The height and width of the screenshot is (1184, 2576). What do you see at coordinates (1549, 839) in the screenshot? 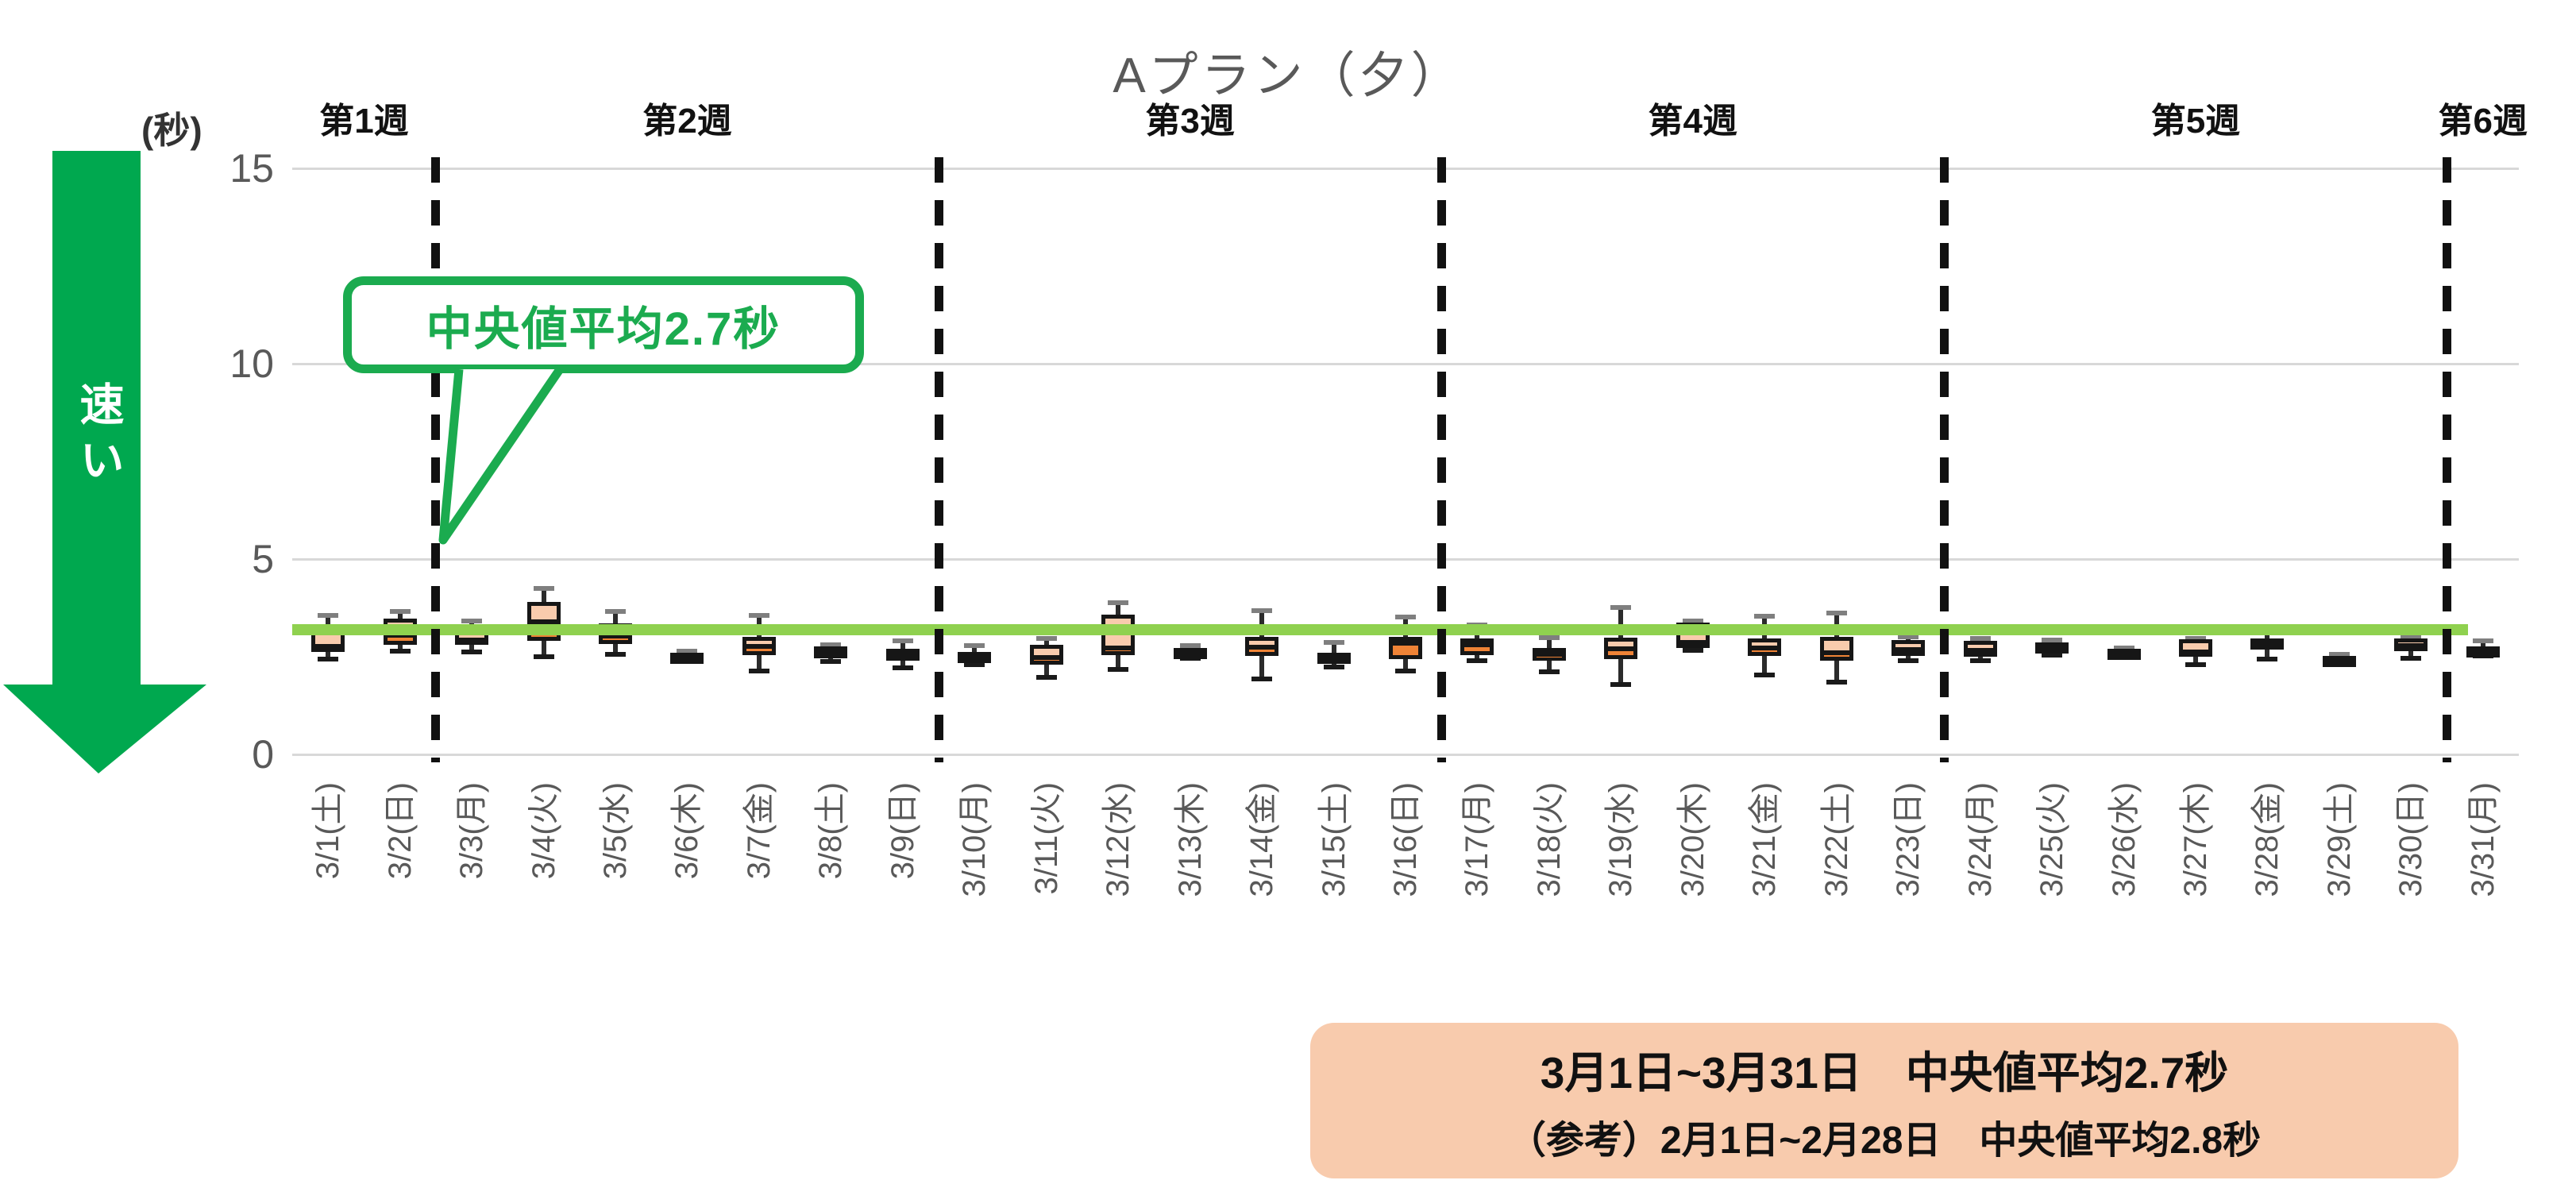
I see `x-axis-date-label: 3/18(火)` at bounding box center [1549, 839].